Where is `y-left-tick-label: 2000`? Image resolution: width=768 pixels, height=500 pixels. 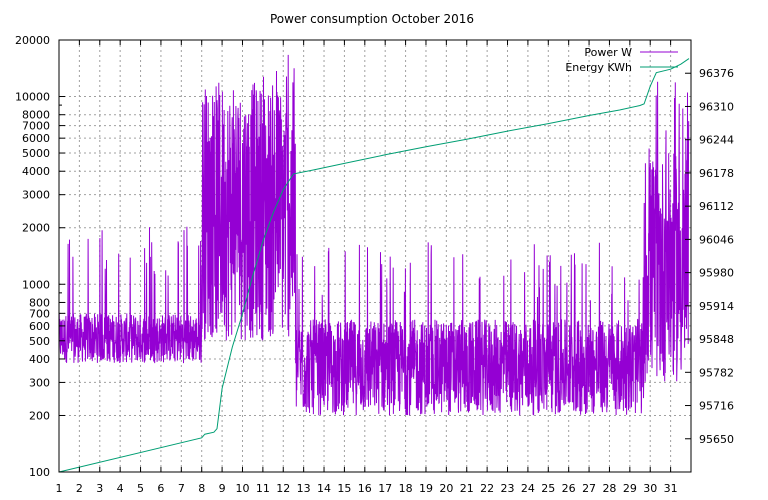
y-left-tick-label: 2000 is located at coordinates (36, 228).